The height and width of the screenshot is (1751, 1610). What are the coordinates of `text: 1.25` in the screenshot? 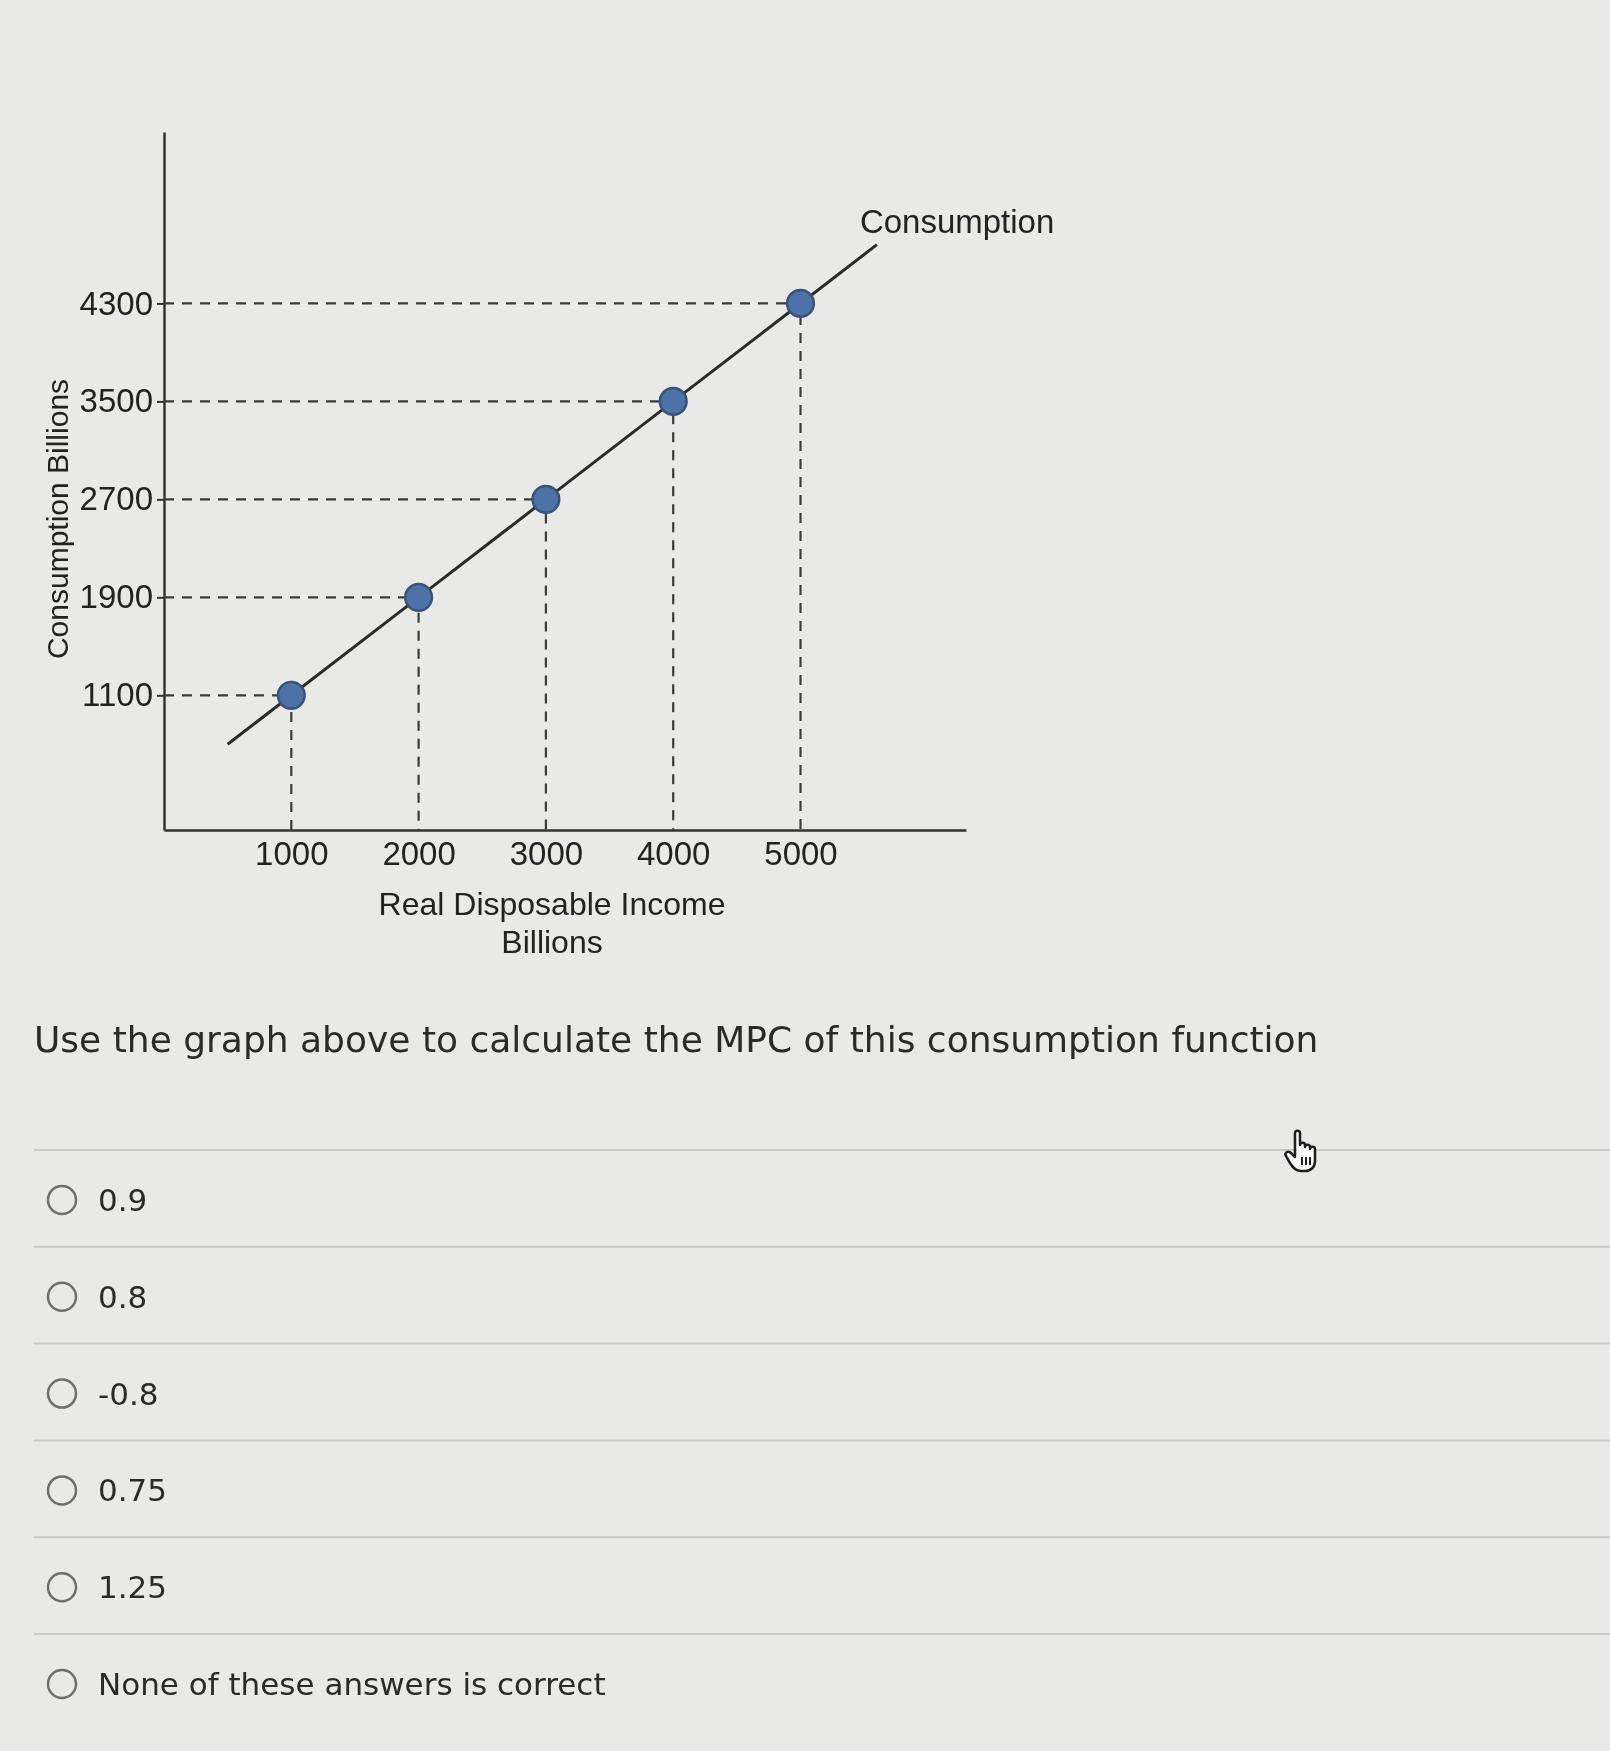 It's located at (133, 1587).